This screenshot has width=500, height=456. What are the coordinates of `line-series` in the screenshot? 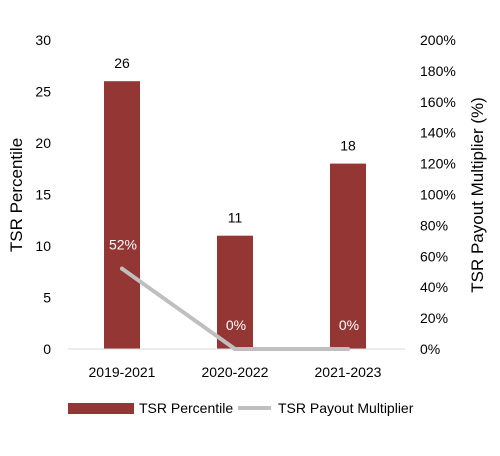 It's located at (235, 308).